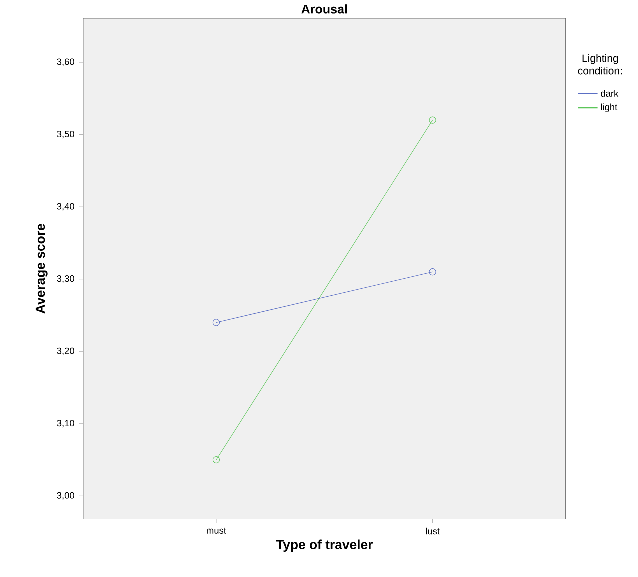 The image size is (638, 577). What do you see at coordinates (65, 279) in the screenshot?
I see `y-tick-label: 3,30` at bounding box center [65, 279].